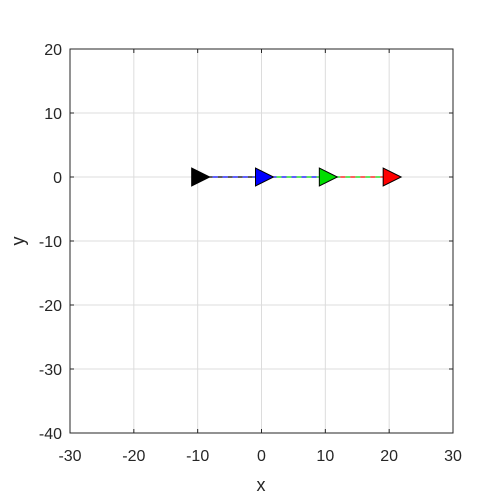 This screenshot has width=500, height=500. I want to click on y-tick-label: -20, so click(50, 306).